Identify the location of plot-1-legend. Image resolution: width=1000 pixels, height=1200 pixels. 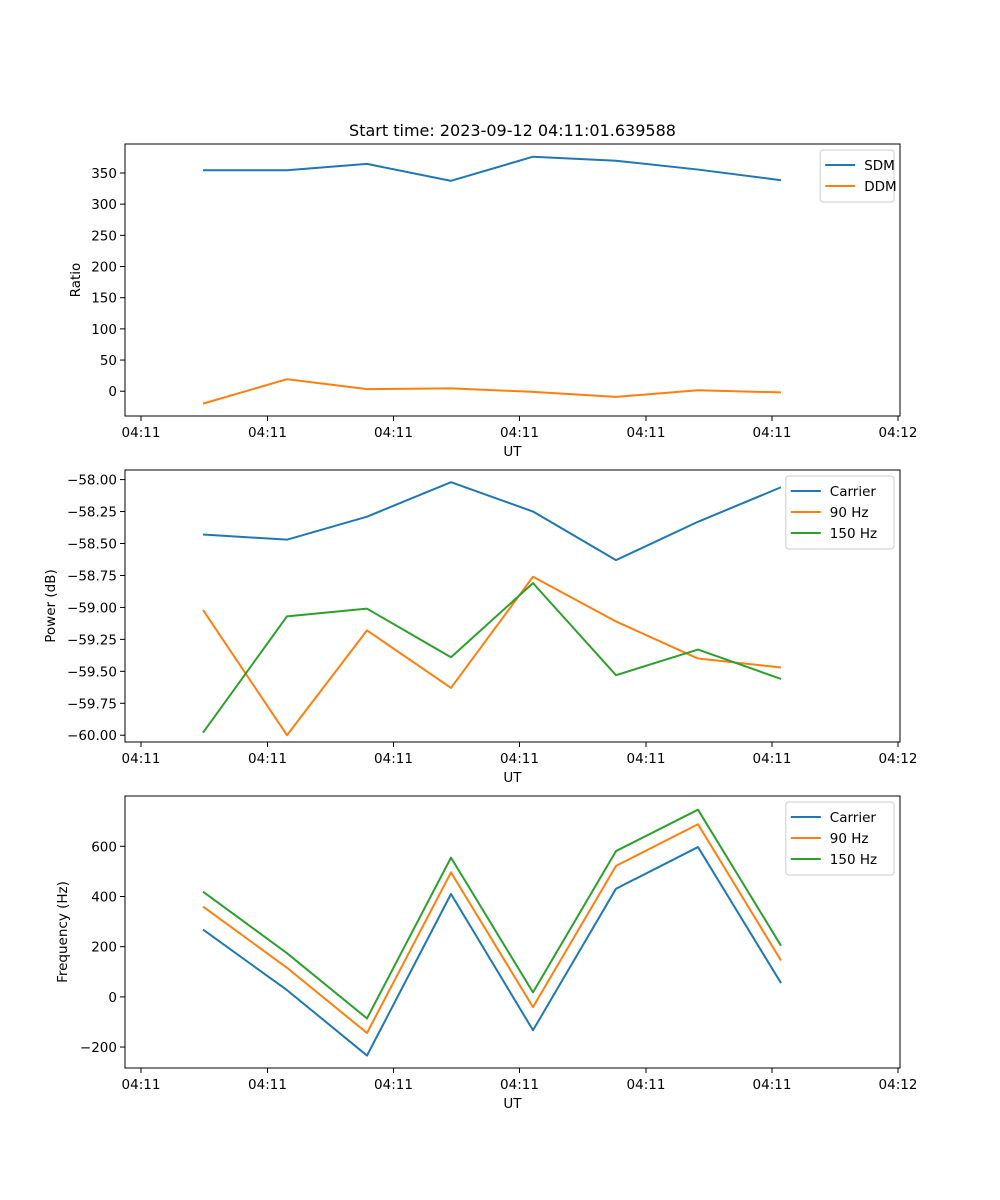
(857, 176).